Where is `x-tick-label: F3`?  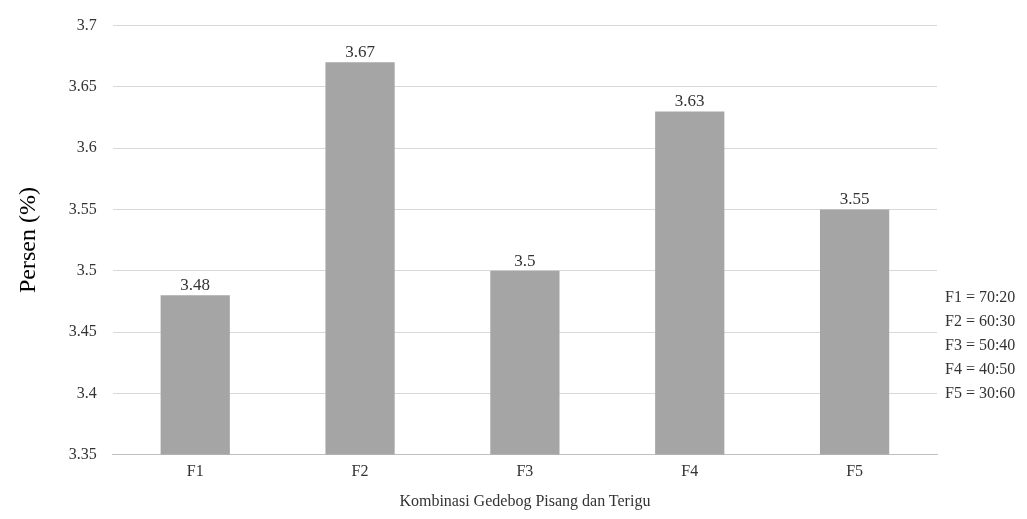
x-tick-label: F3 is located at coordinates (525, 471).